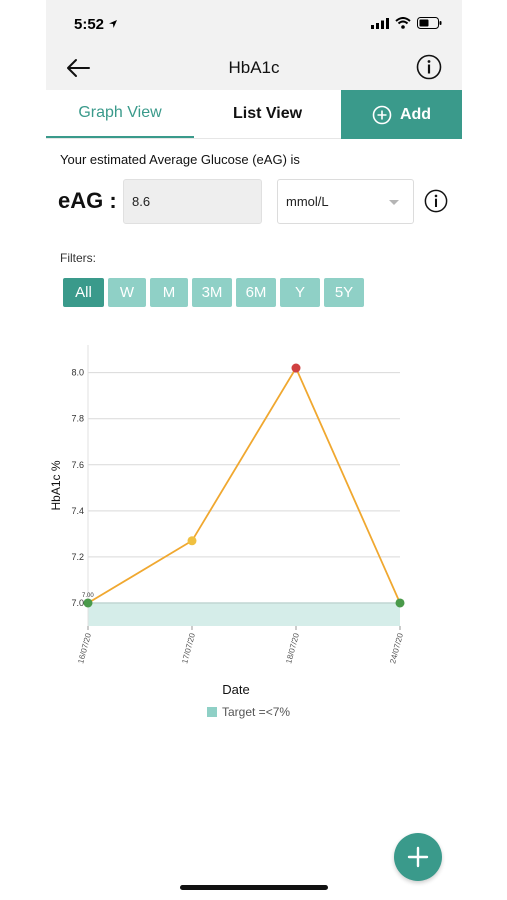 The image size is (507, 900). What do you see at coordinates (235, 689) in the screenshot?
I see `x-axis-title: Date` at bounding box center [235, 689].